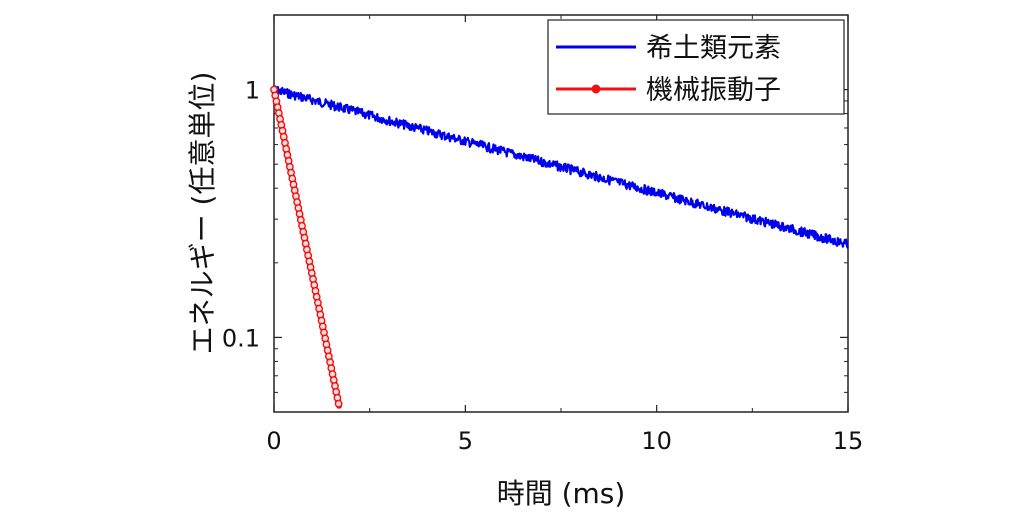  What do you see at coordinates (656, 441) in the screenshot?
I see `x-tick-label: 10` at bounding box center [656, 441].